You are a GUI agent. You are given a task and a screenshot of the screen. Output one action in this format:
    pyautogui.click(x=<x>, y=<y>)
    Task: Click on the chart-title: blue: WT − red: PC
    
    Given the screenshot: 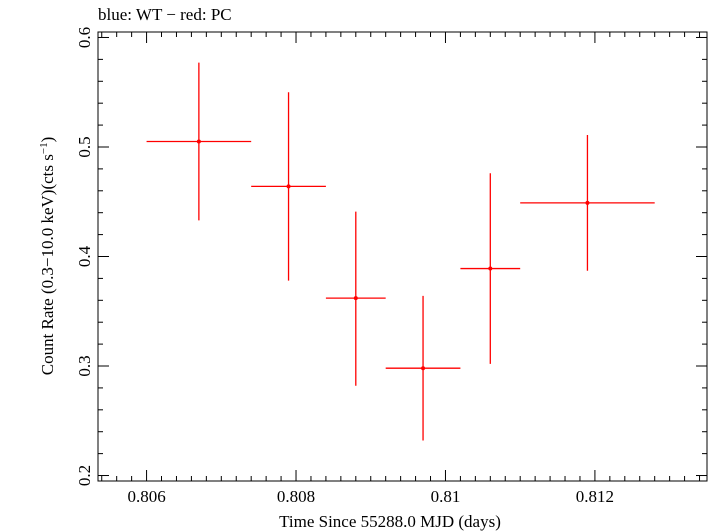 What is the action you would take?
    pyautogui.click(x=165, y=14)
    